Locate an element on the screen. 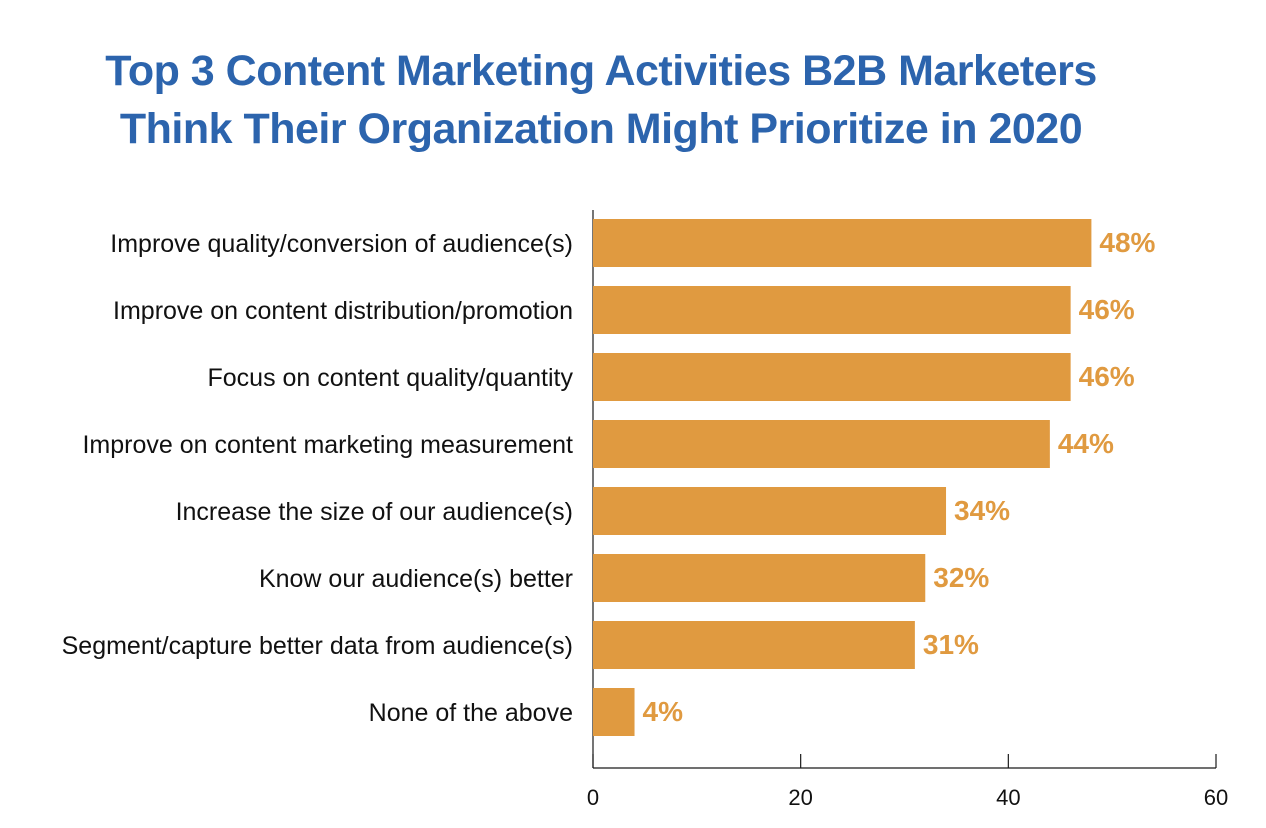  x-tick-label: 40 is located at coordinates (1008, 797).